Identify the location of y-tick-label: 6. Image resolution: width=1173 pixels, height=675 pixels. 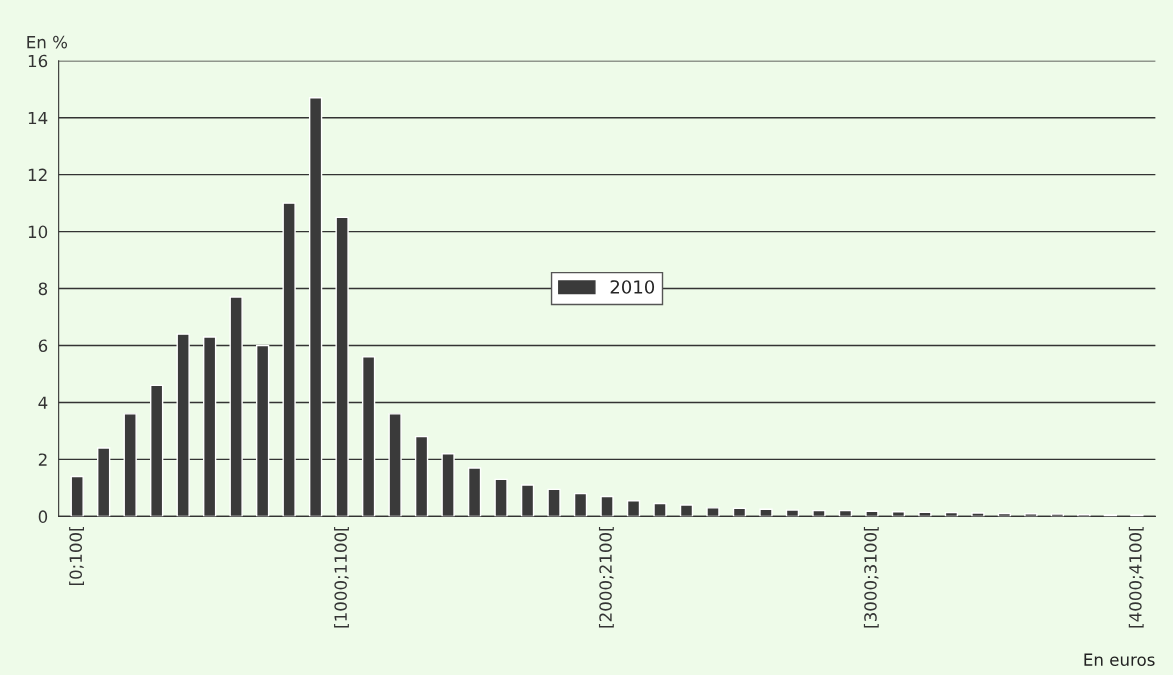
(43, 346).